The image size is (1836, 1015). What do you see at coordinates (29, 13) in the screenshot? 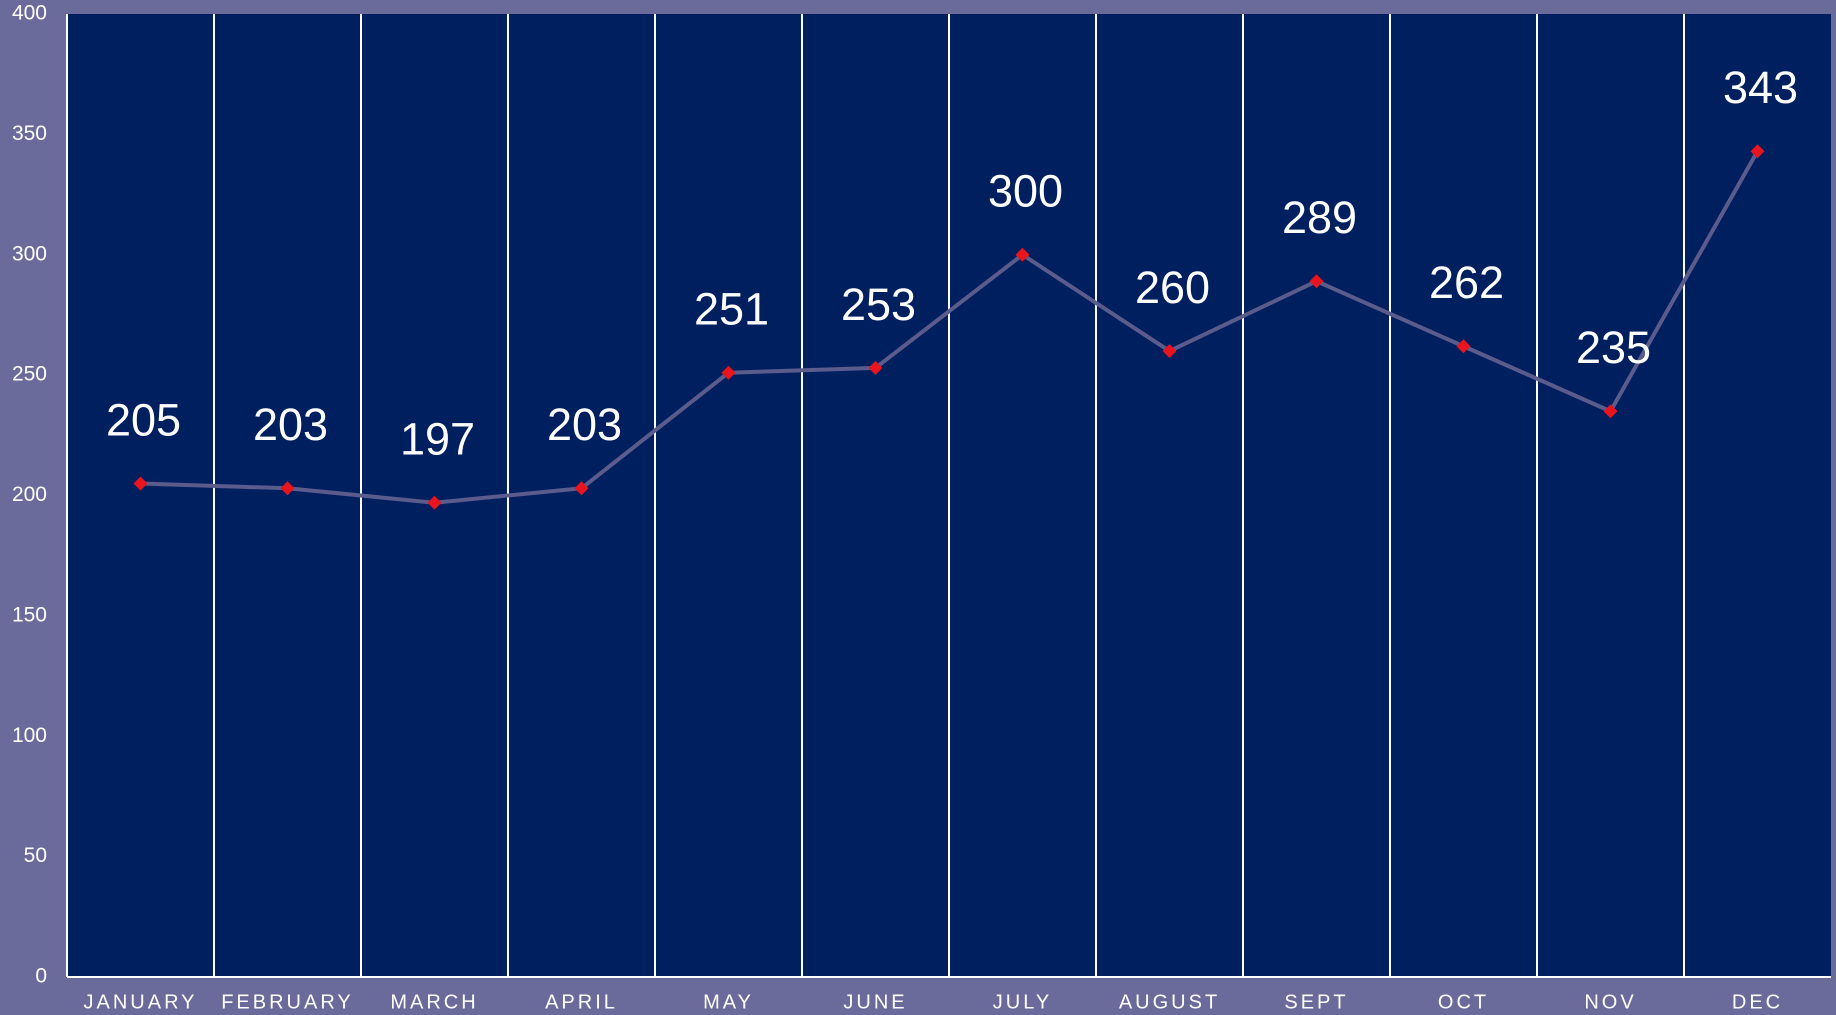
I see `y-tick-label: 400` at bounding box center [29, 13].